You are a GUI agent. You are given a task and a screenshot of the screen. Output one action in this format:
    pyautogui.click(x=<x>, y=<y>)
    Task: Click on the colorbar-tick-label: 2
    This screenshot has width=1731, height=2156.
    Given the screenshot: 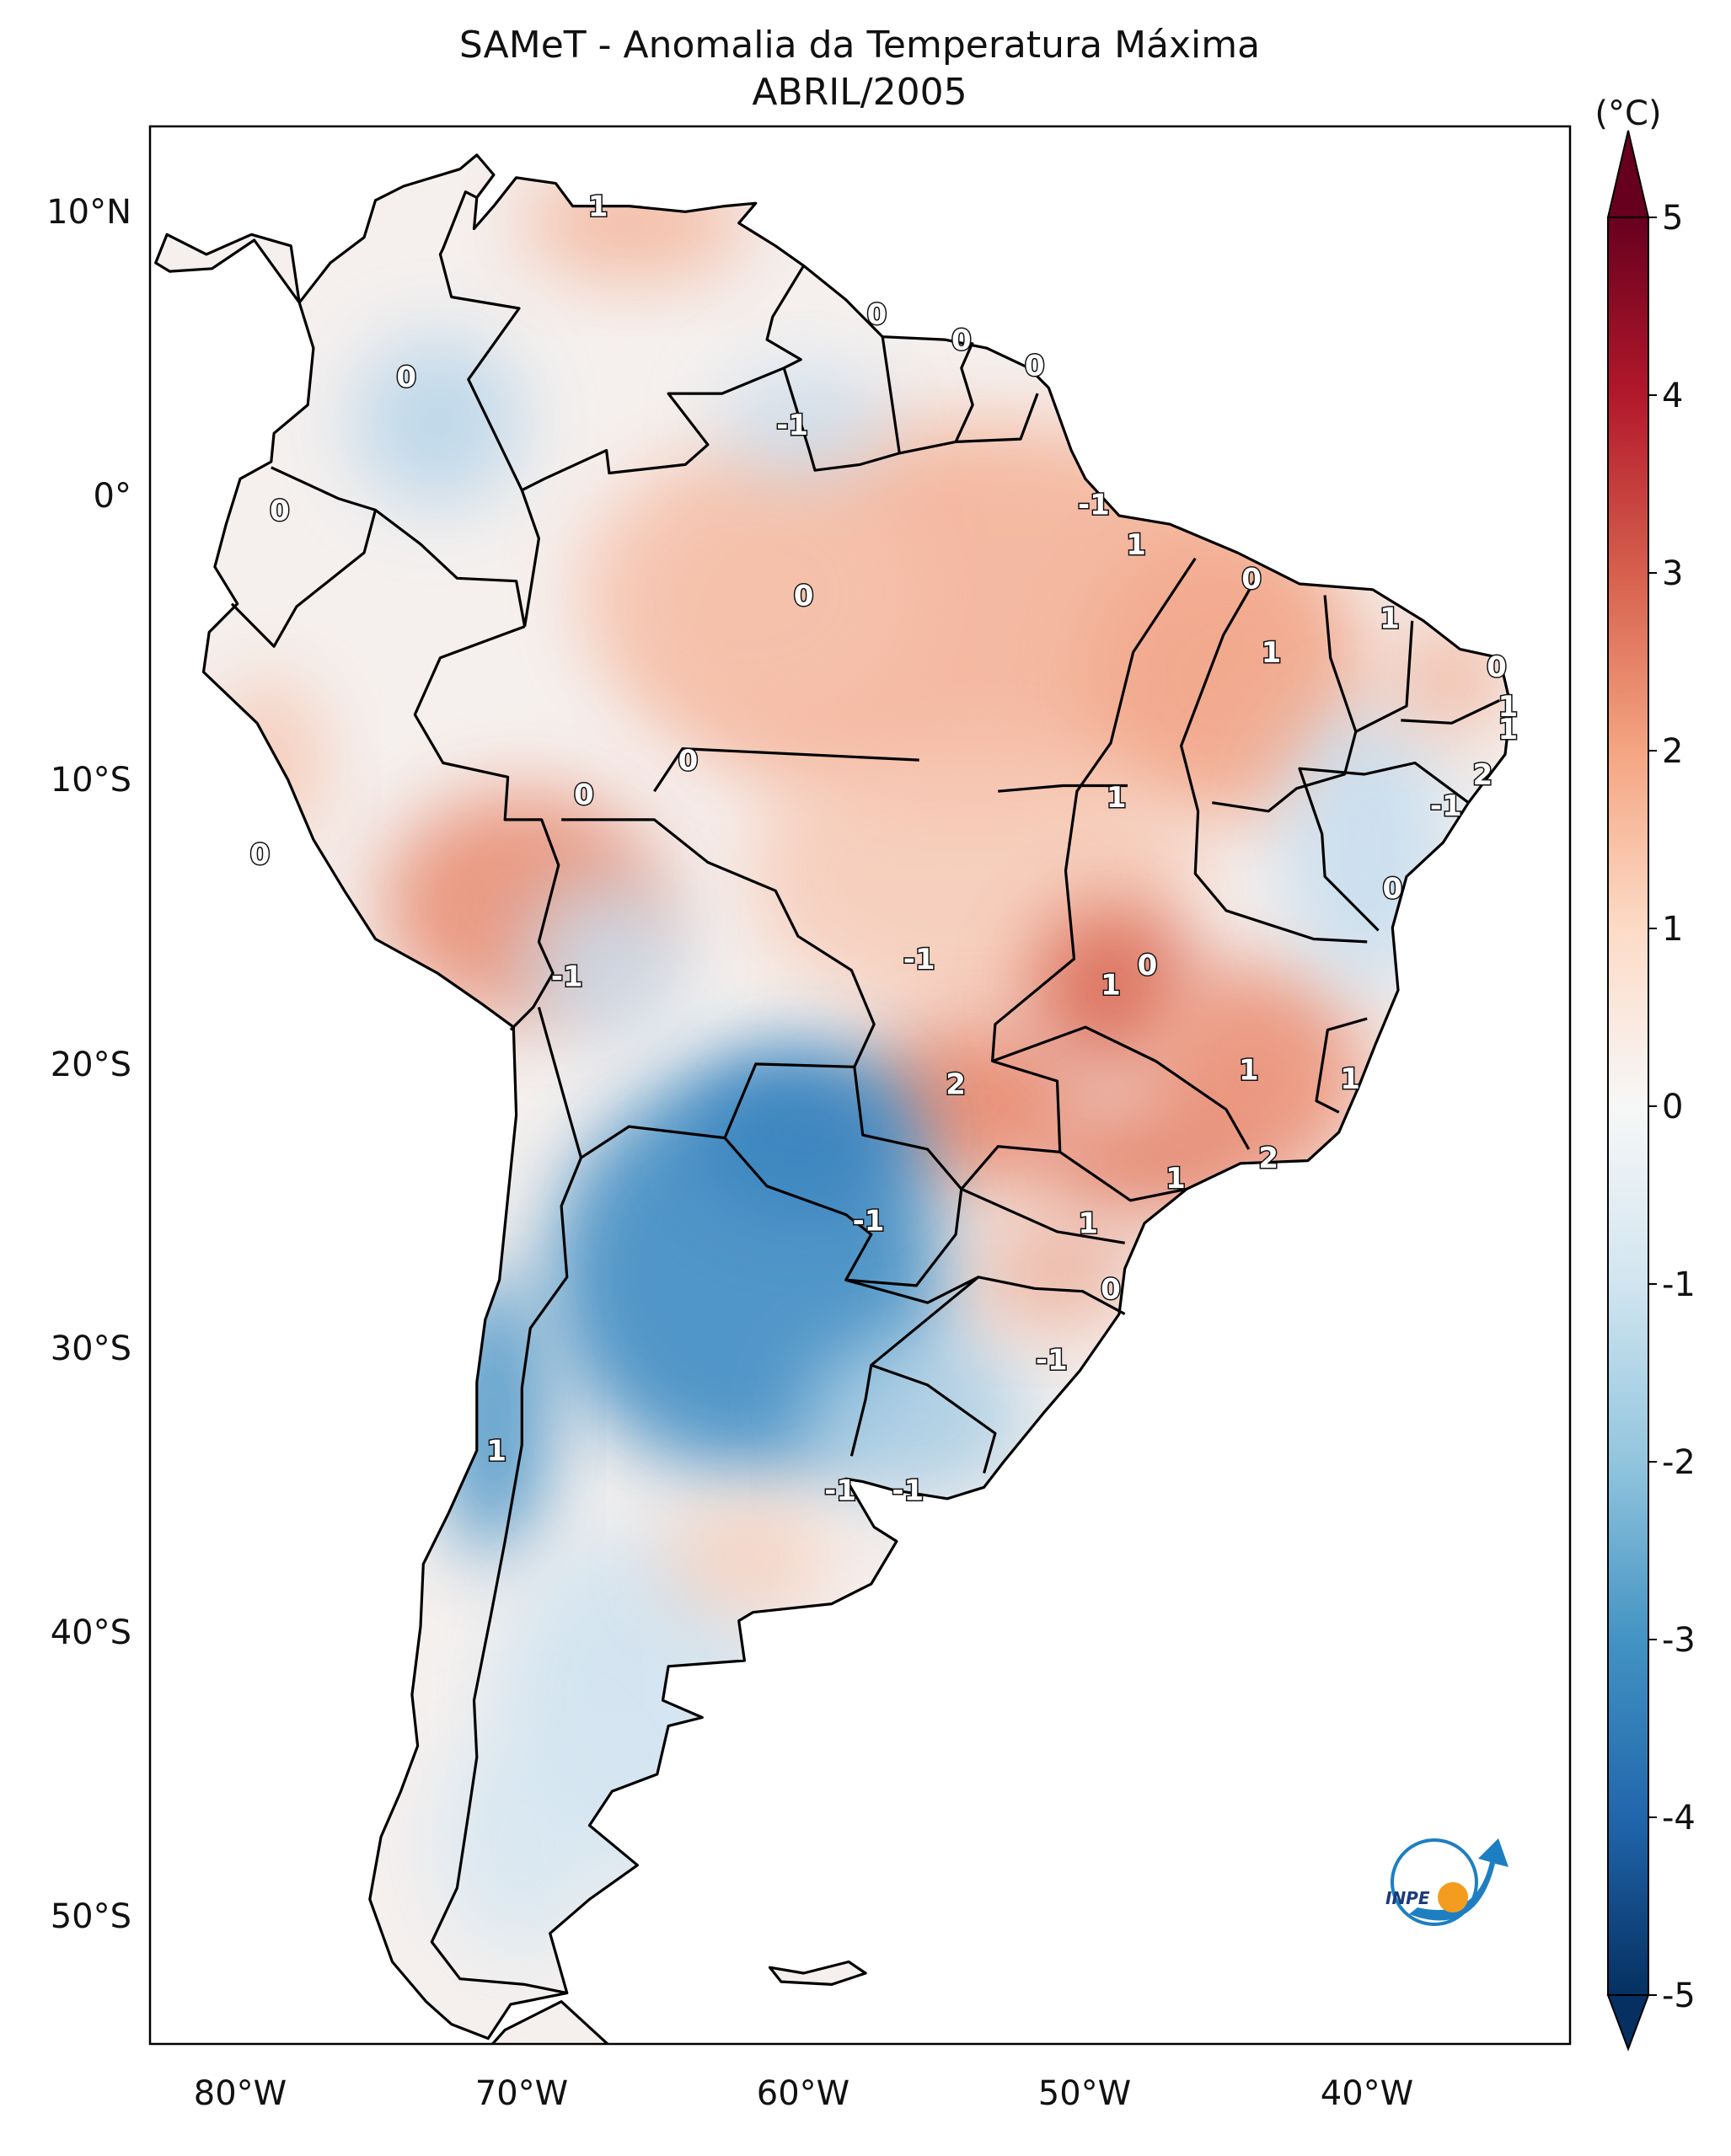 What is the action you would take?
    pyautogui.click(x=1672, y=751)
    